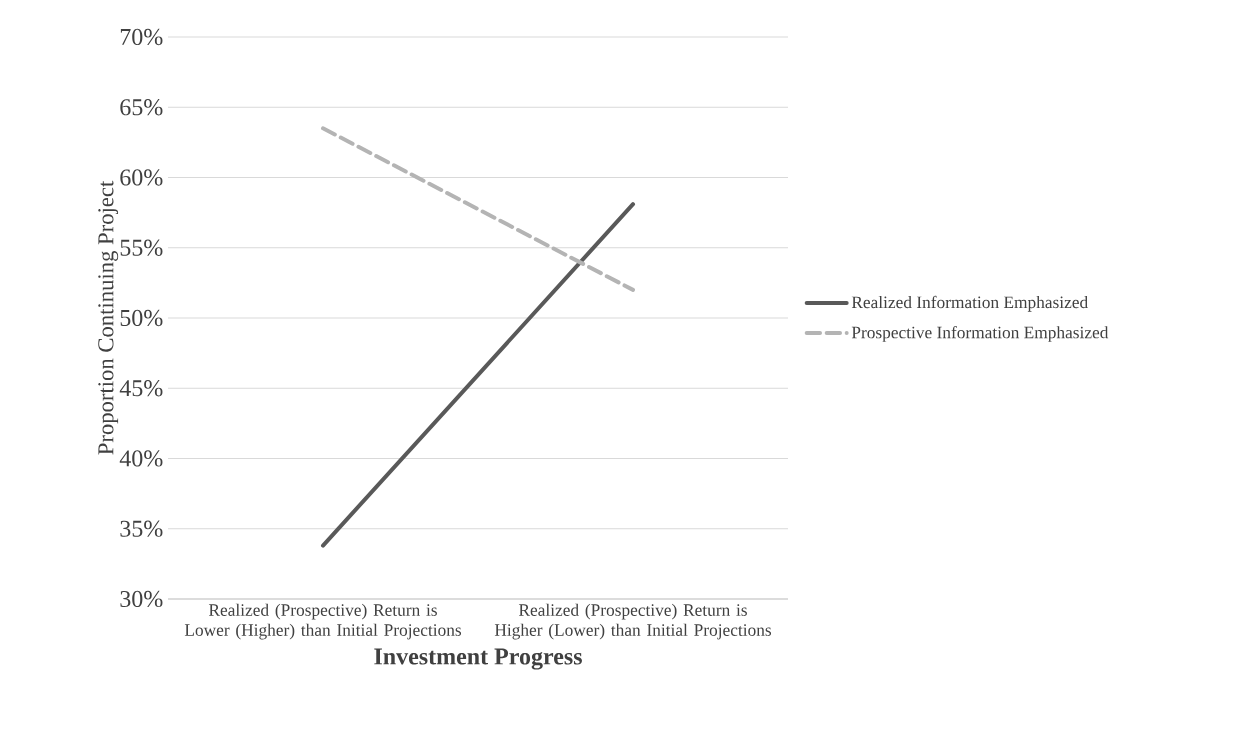 The image size is (1253, 749). I want to click on y-tick-label: 45%, so click(141, 388).